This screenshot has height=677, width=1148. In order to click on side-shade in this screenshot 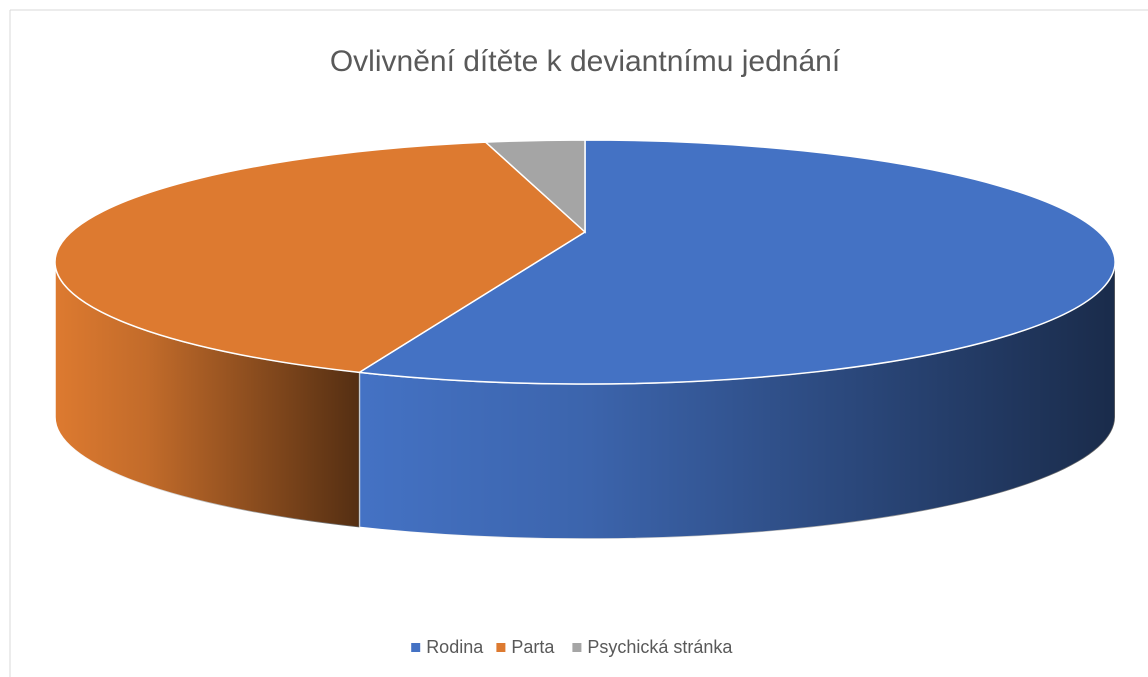, I will do `click(207, 395)`.